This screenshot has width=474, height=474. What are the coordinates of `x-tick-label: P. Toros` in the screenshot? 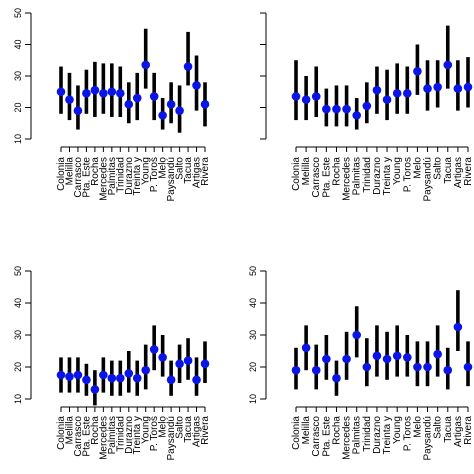 It's located at (154, 174).